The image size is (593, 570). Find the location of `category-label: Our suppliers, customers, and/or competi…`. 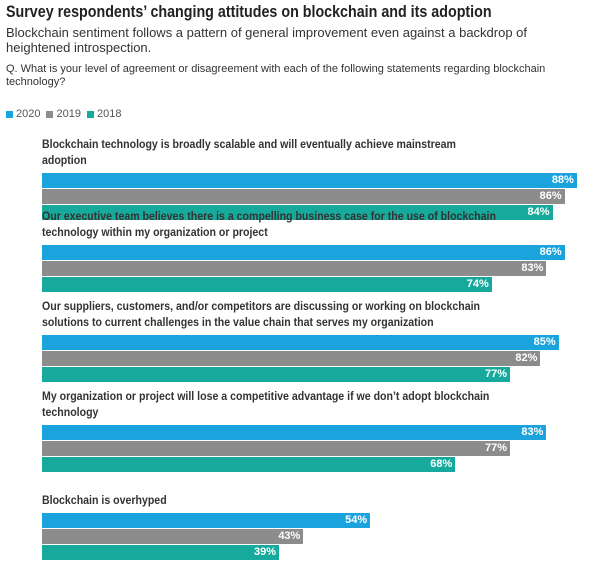

category-label: Our suppliers, customers, and/or competi… is located at coordinates (261, 315).